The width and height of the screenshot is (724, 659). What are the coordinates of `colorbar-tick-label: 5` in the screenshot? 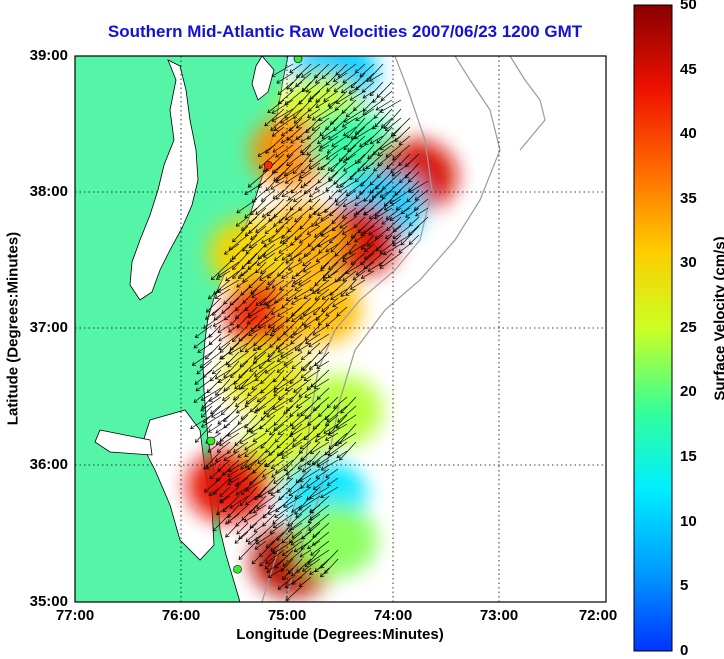 It's located at (684, 585).